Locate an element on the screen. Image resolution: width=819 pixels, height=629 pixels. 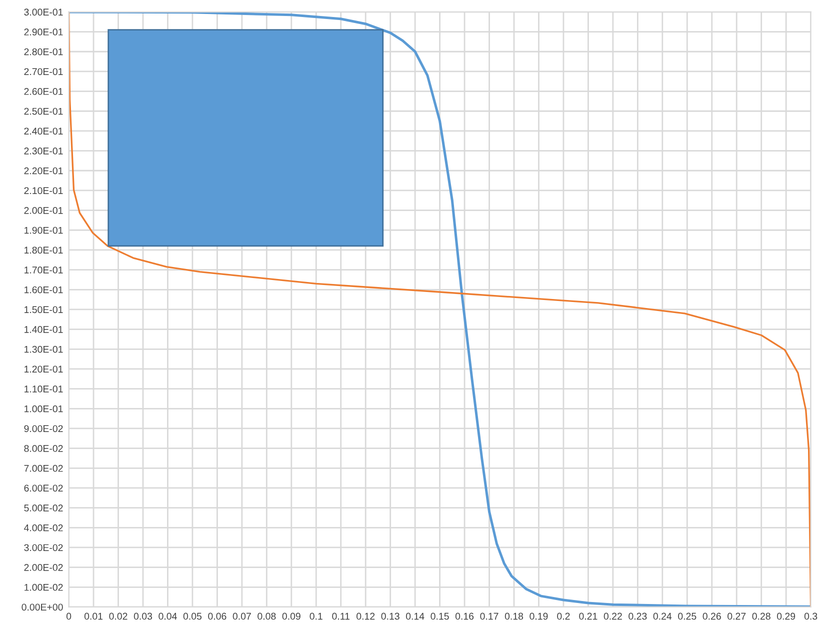
x-tick-label: 0.25 is located at coordinates (687, 616).